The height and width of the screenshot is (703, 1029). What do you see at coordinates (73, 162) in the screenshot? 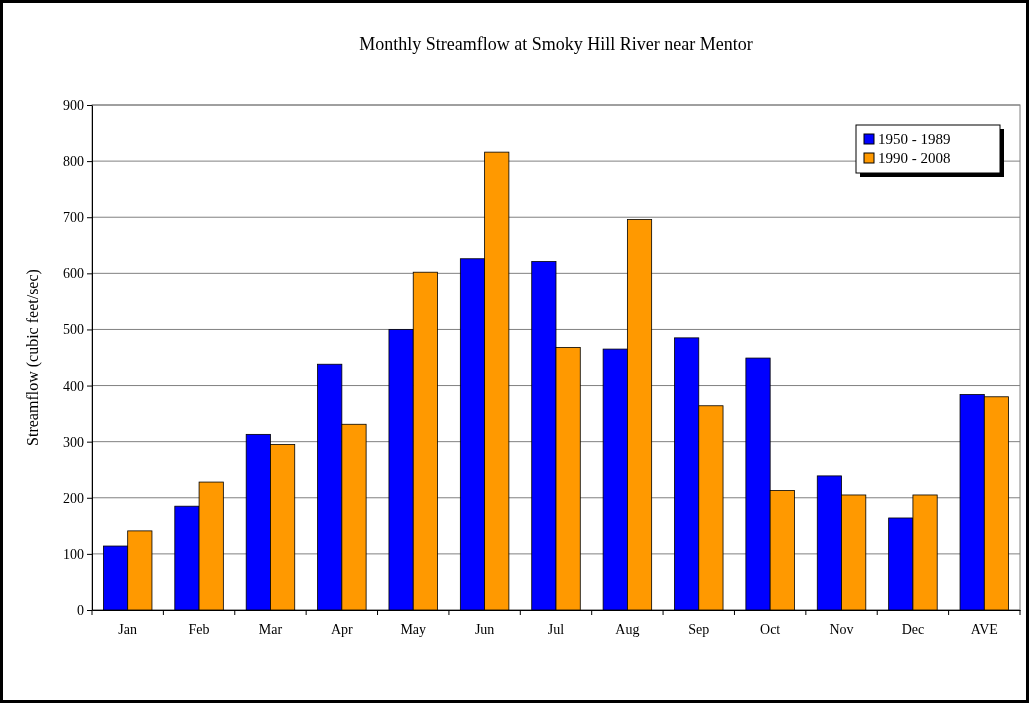
I see `y-tick-label: 800` at bounding box center [73, 162].